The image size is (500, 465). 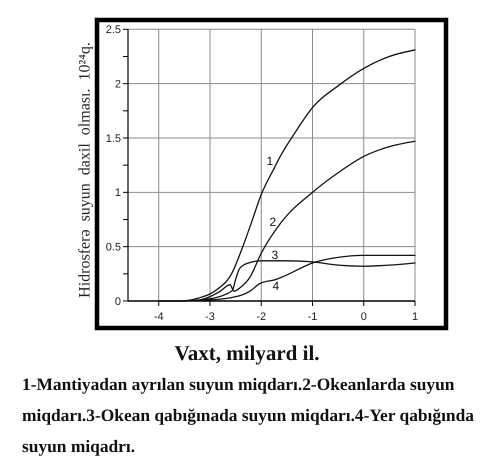 What do you see at coordinates (415, 317) in the screenshot?
I see `x-tick-label: 1` at bounding box center [415, 317].